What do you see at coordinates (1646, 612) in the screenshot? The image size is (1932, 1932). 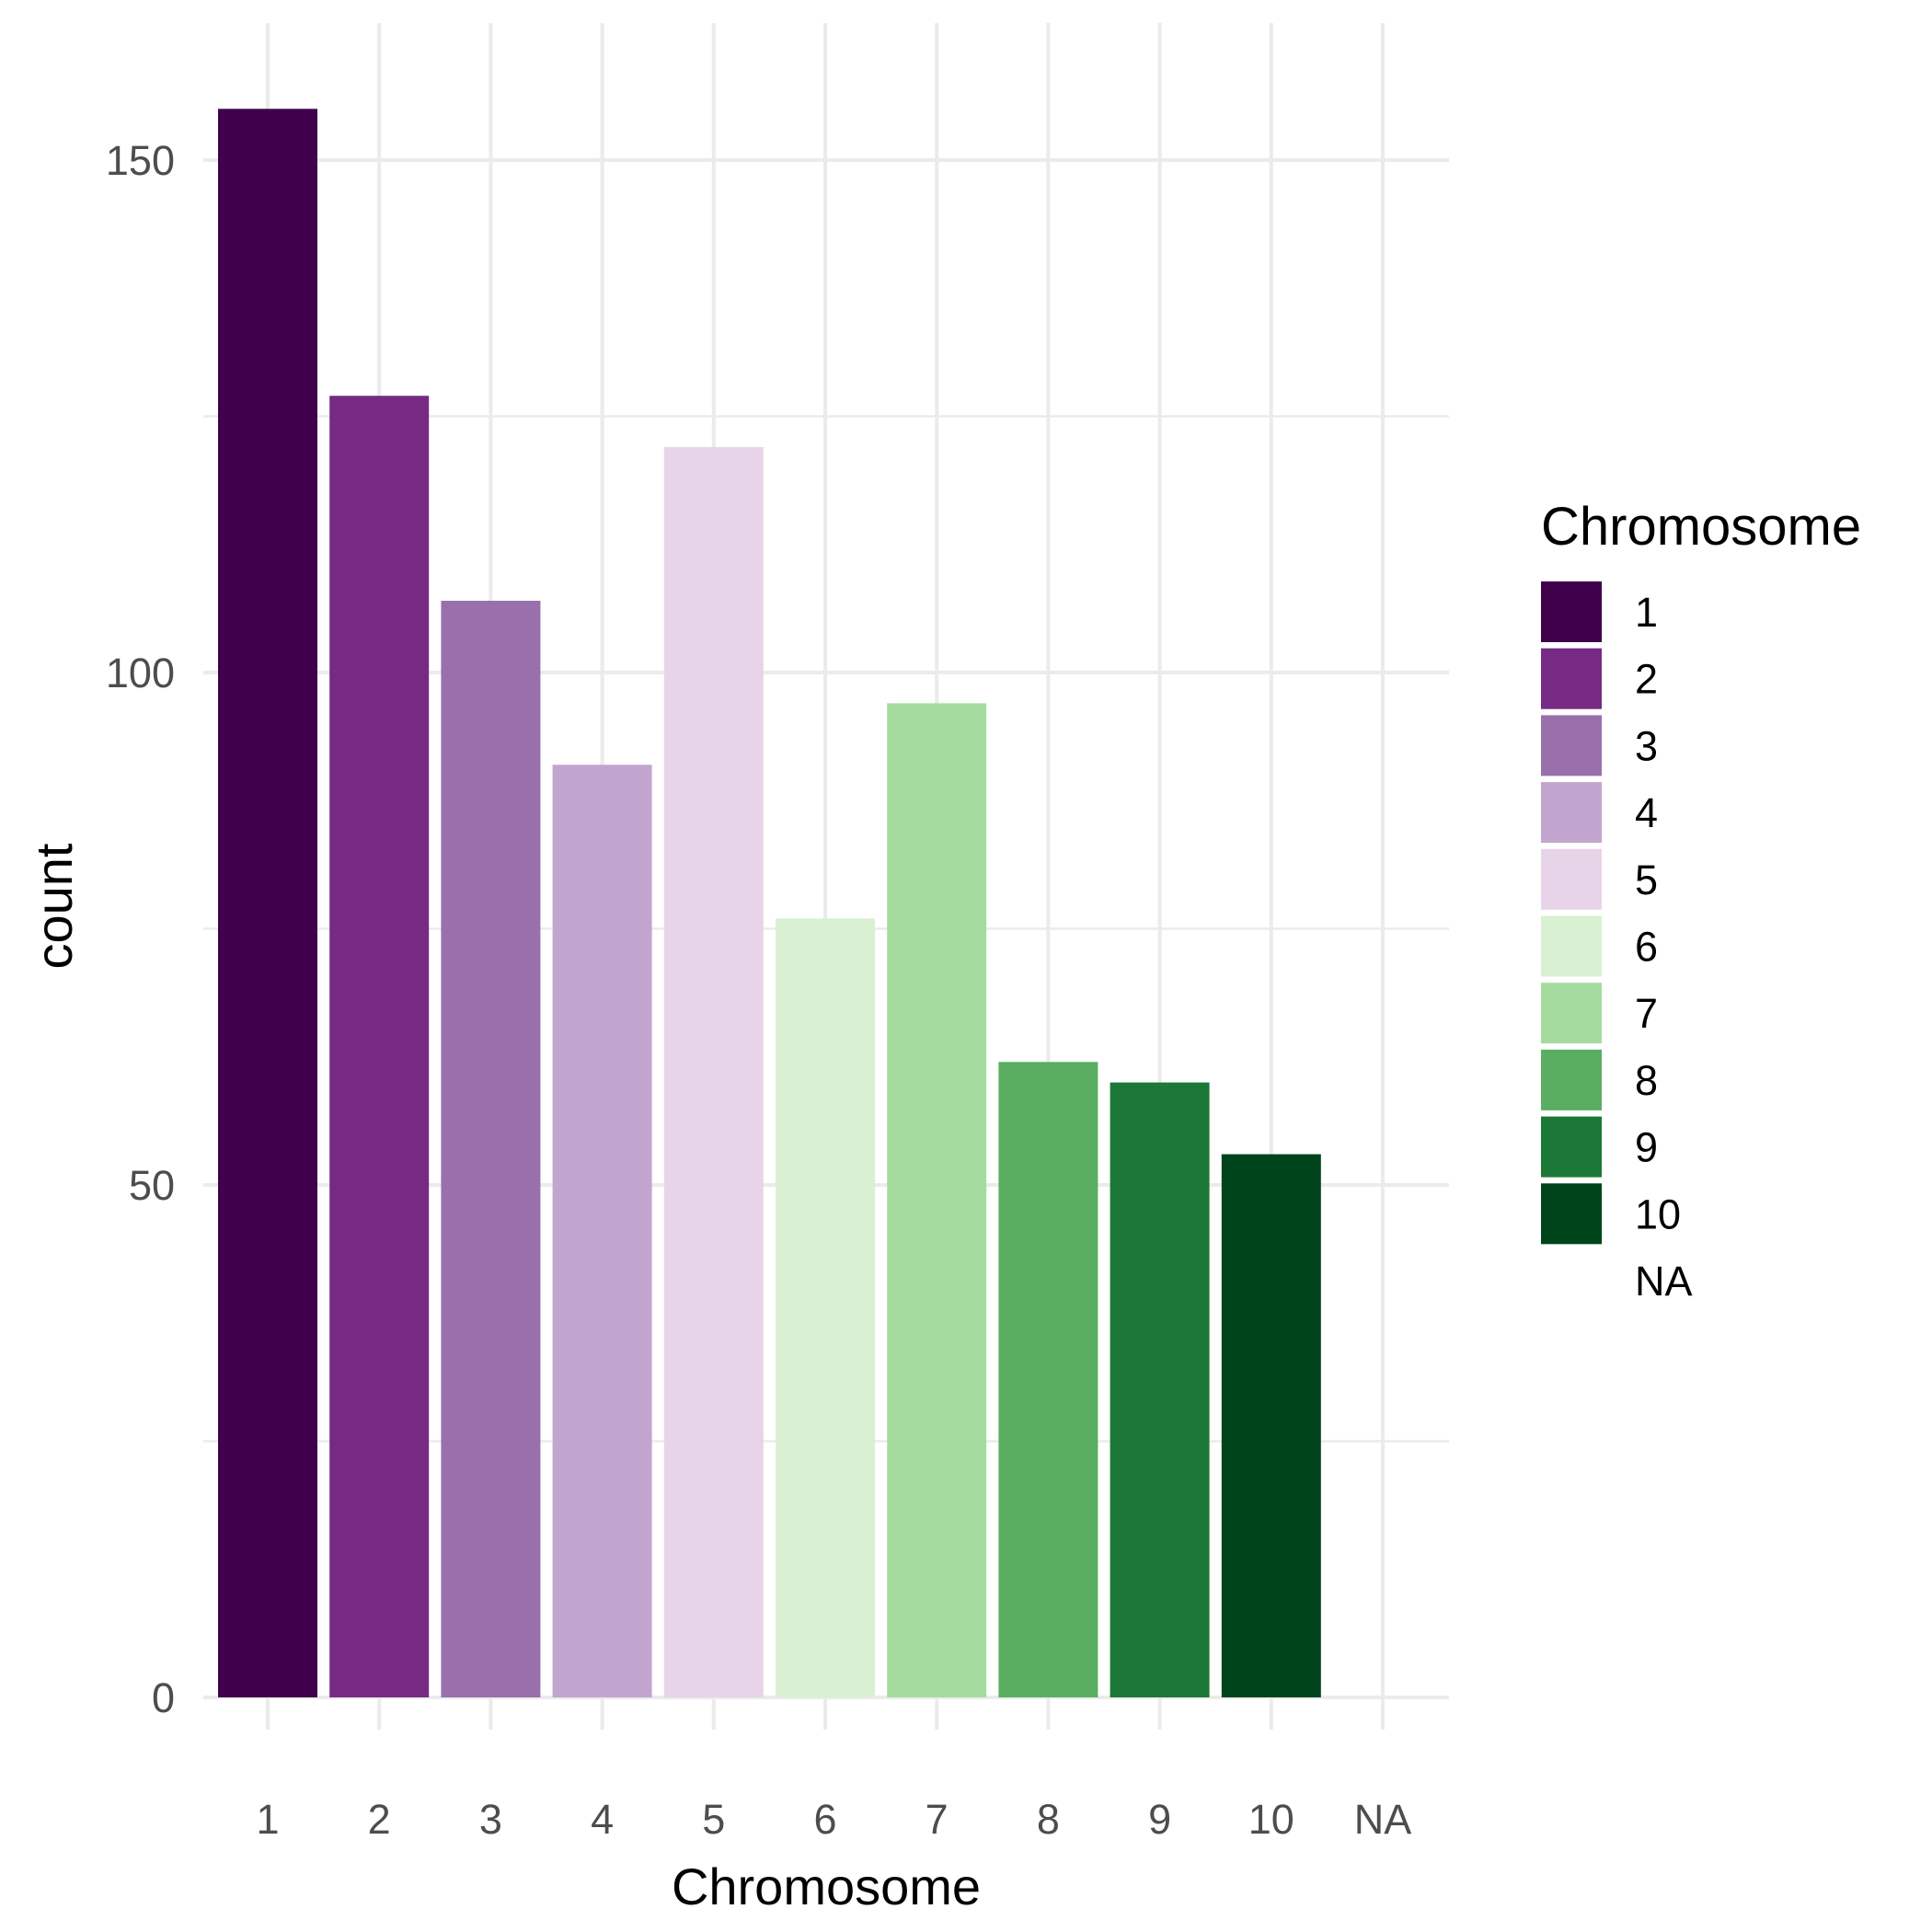 I see `legend-label: 1` at bounding box center [1646, 612].